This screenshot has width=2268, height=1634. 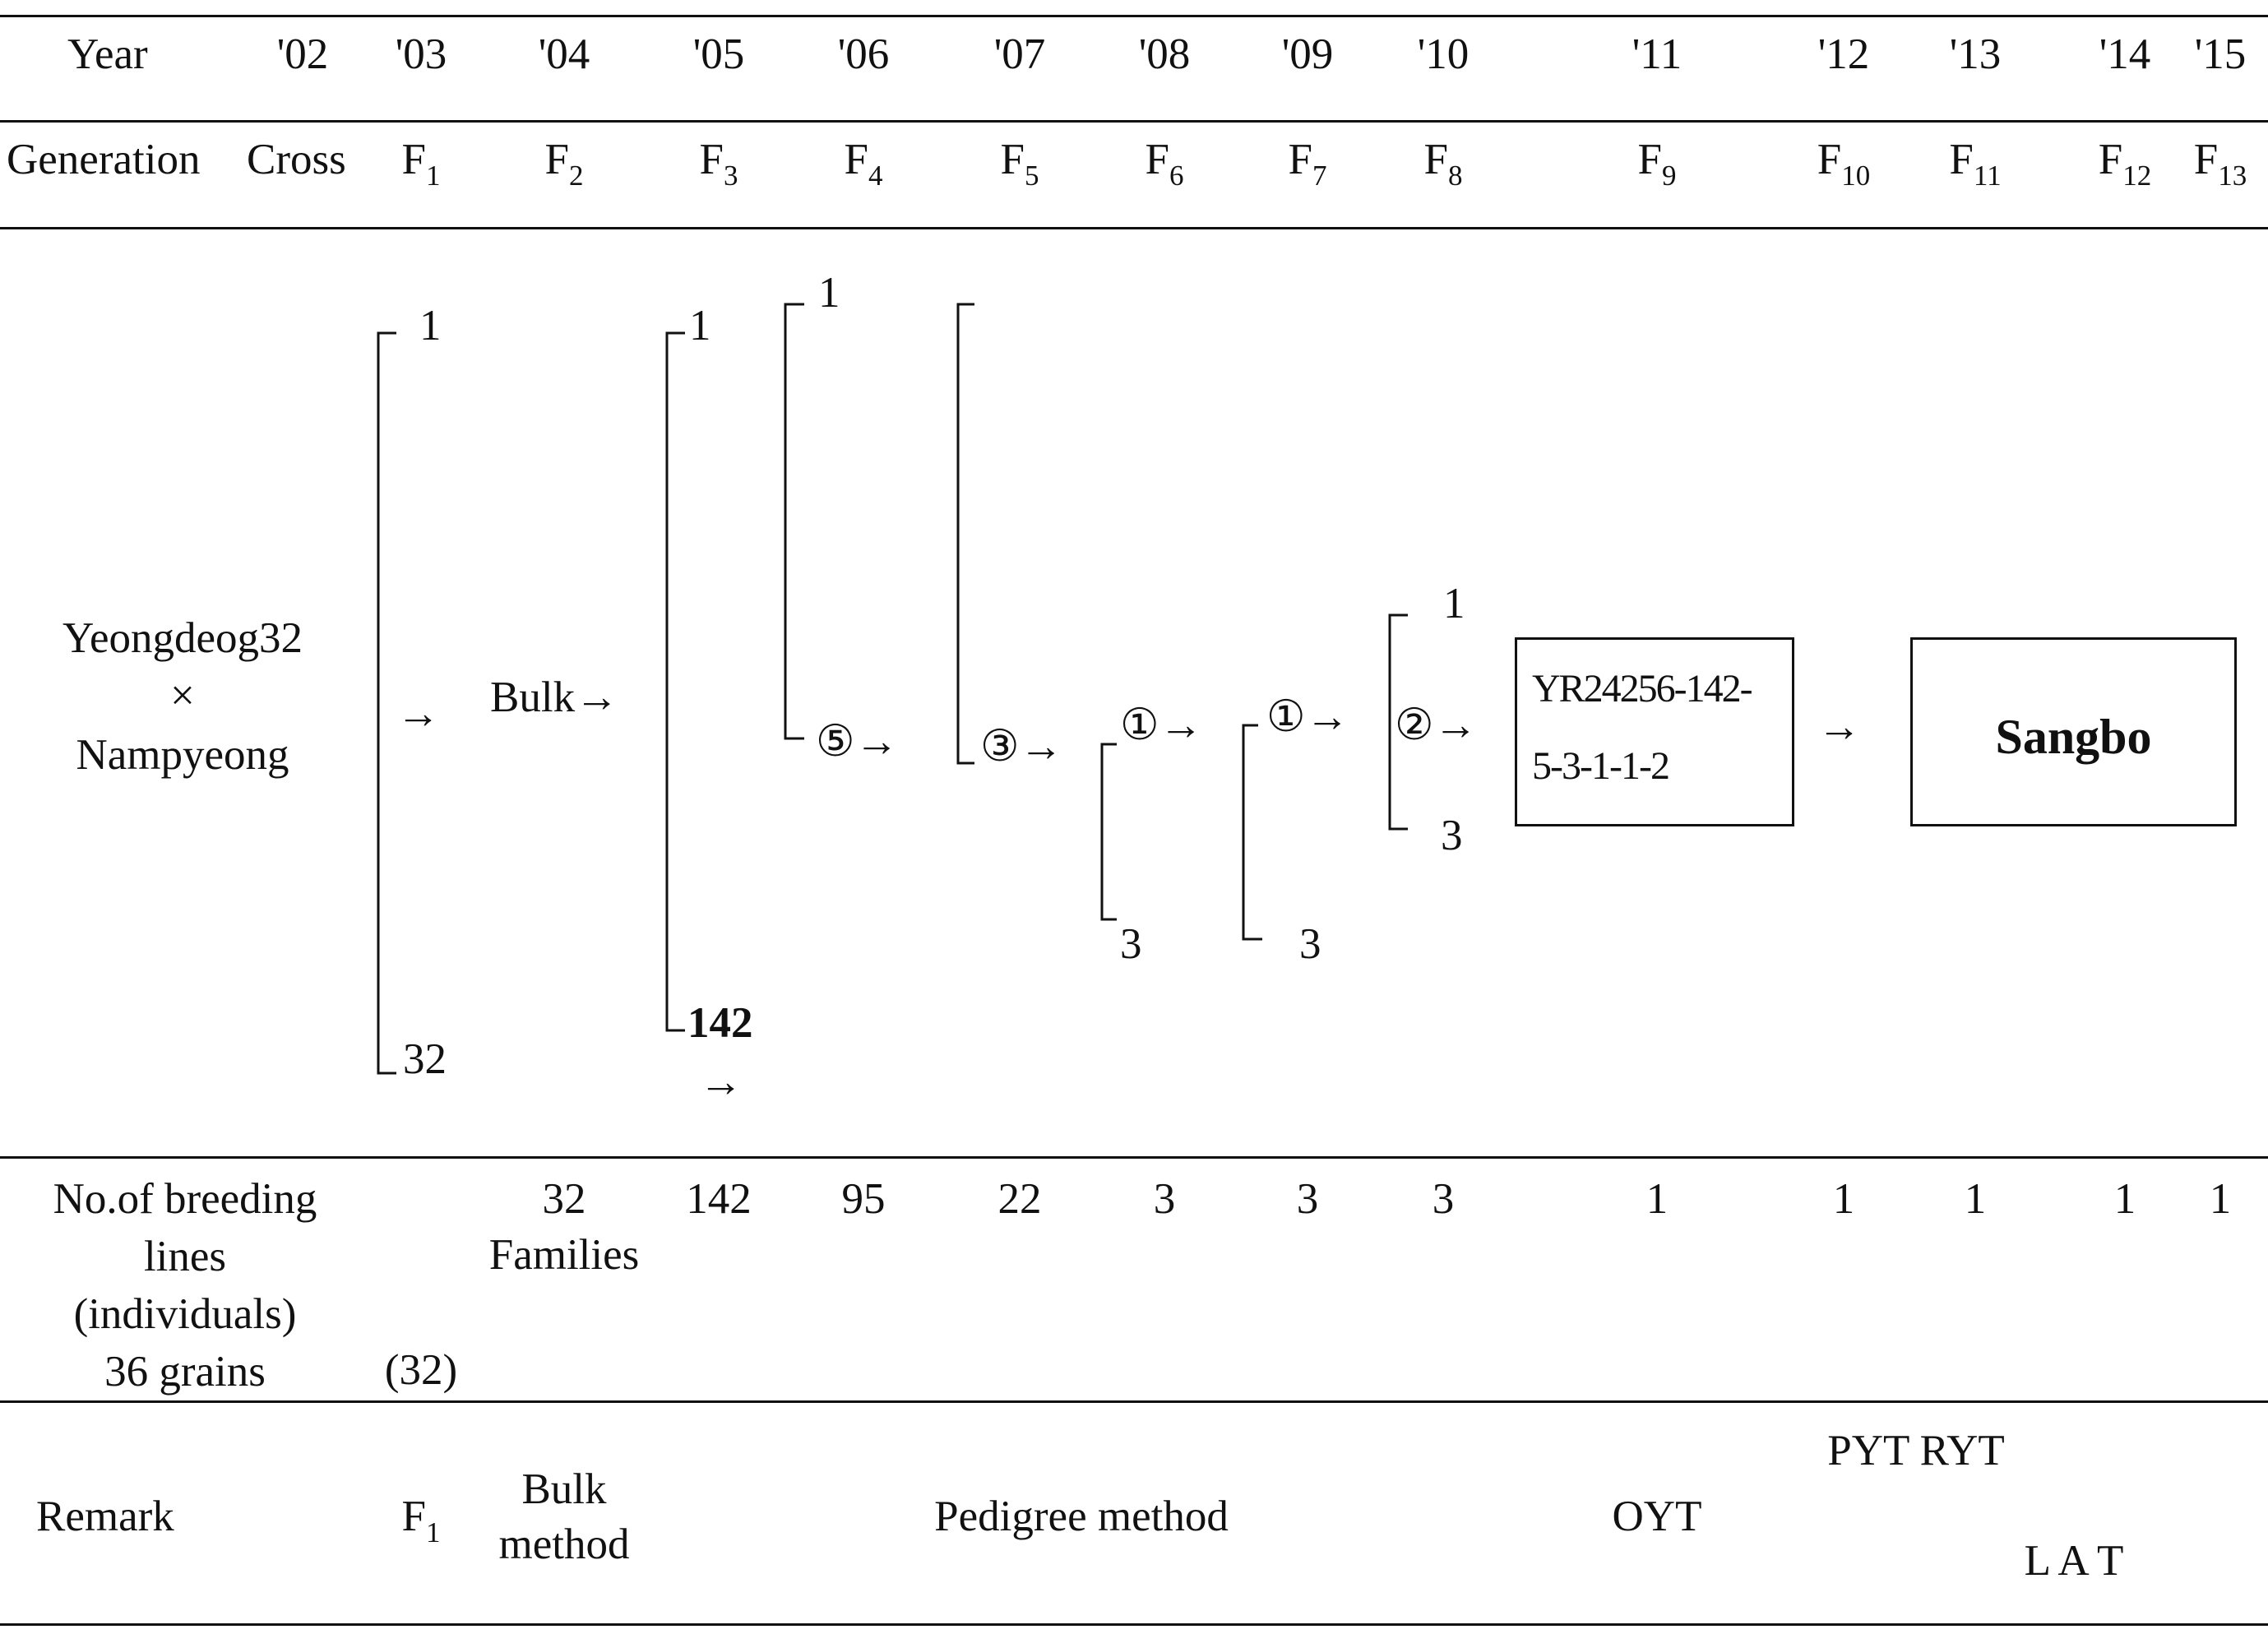 What do you see at coordinates (1134, 1624) in the screenshot?
I see `bottom-rule` at bounding box center [1134, 1624].